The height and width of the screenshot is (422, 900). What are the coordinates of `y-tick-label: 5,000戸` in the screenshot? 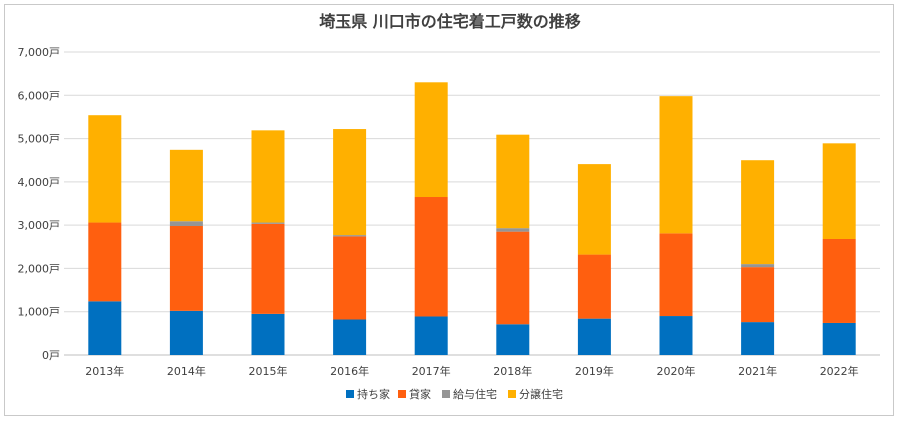 It's located at (39, 139).